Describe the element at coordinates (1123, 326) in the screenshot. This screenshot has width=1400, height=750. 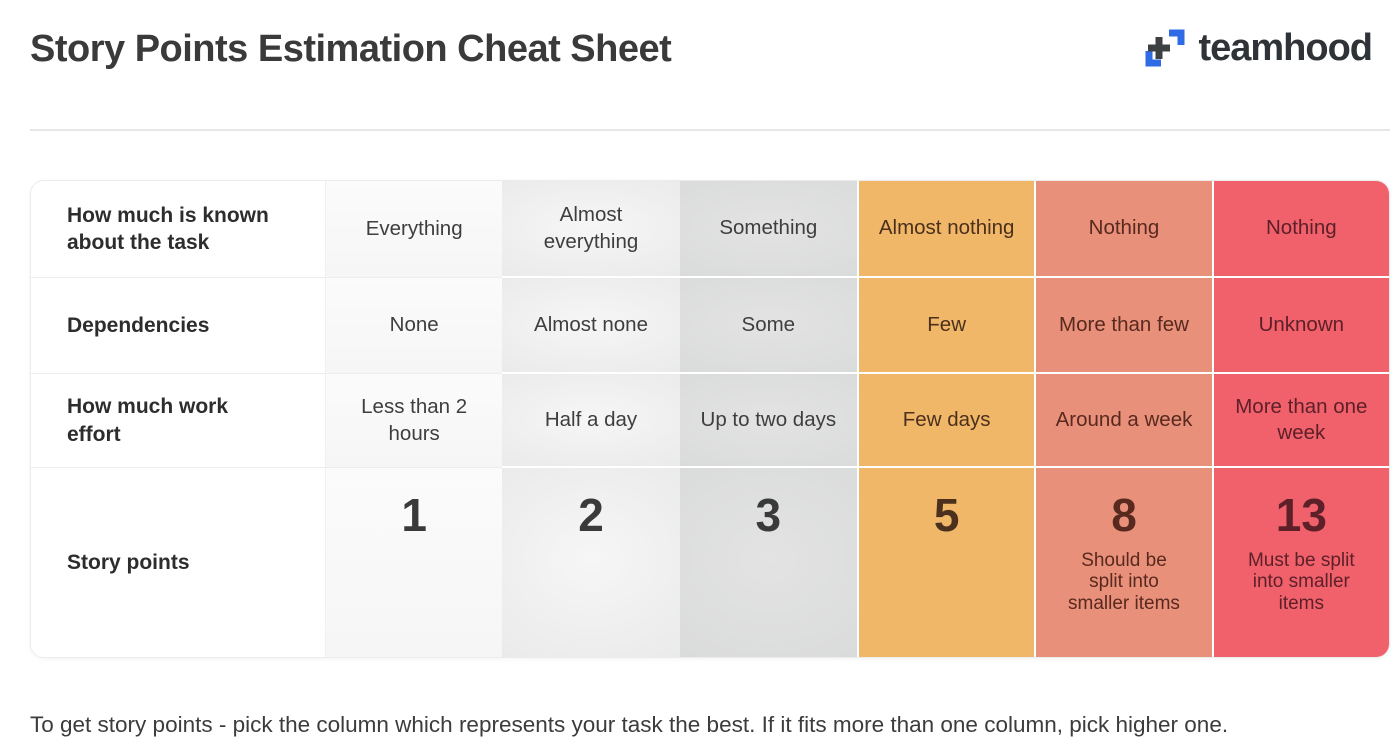
I see `cell-r1-c5: More than few` at that location.